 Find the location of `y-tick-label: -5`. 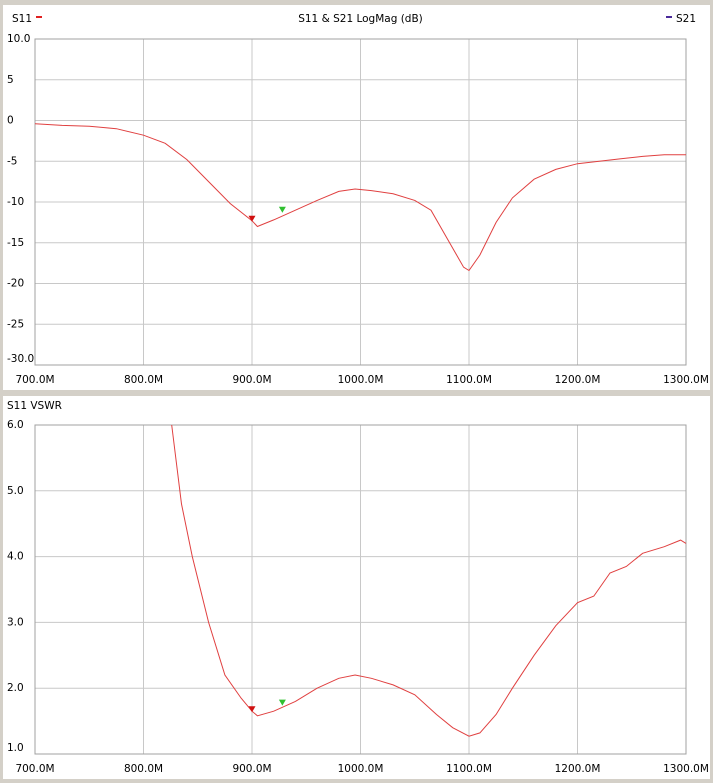

y-tick-label: -5 is located at coordinates (12, 161).